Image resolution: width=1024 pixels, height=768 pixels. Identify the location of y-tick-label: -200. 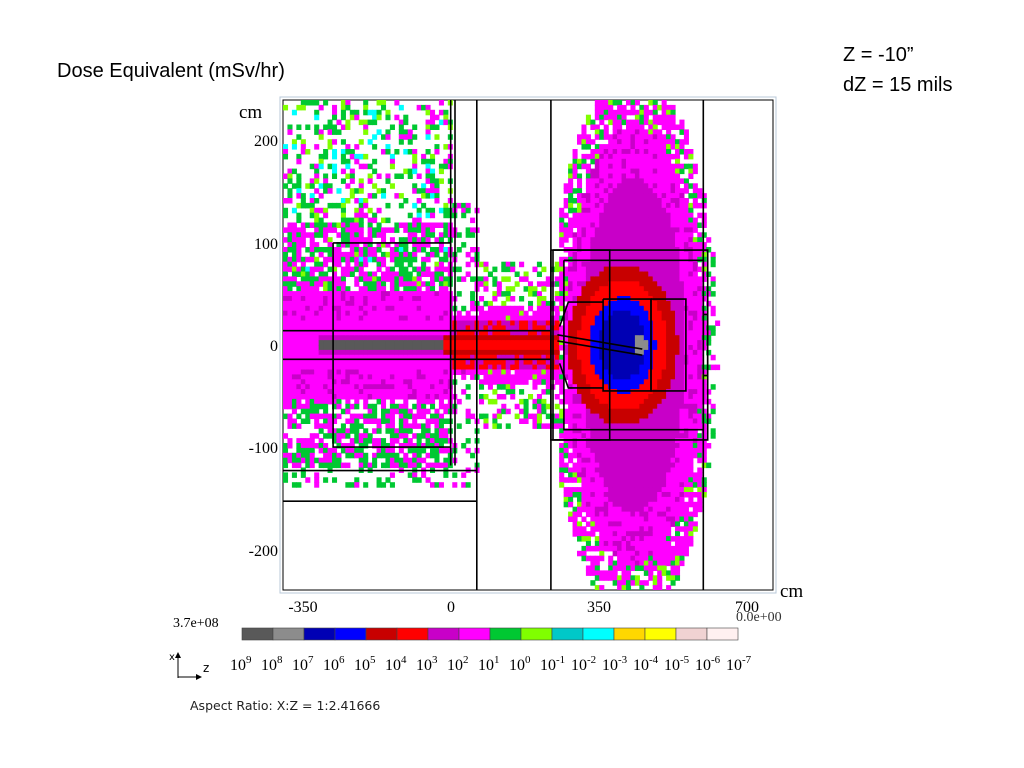
(263, 551).